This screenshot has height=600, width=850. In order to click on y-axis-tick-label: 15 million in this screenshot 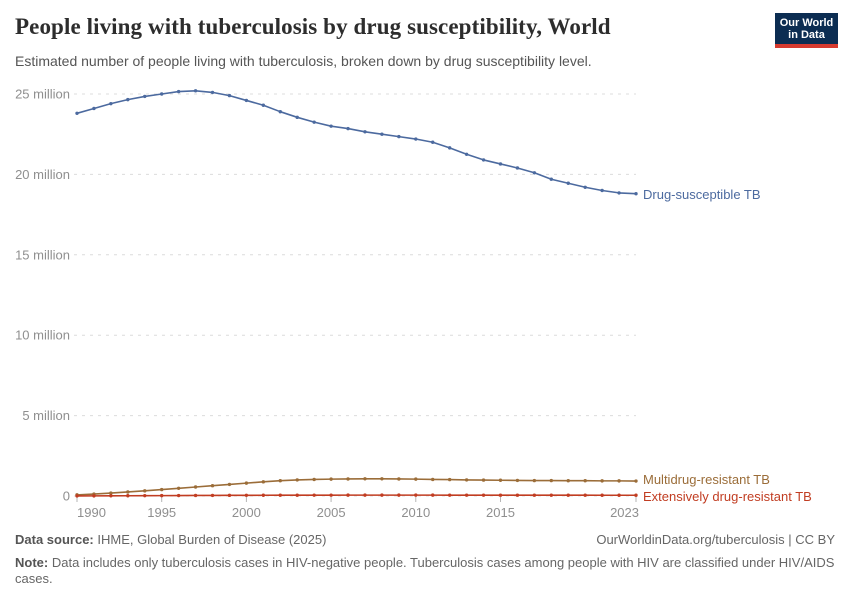, I will do `click(42, 254)`.